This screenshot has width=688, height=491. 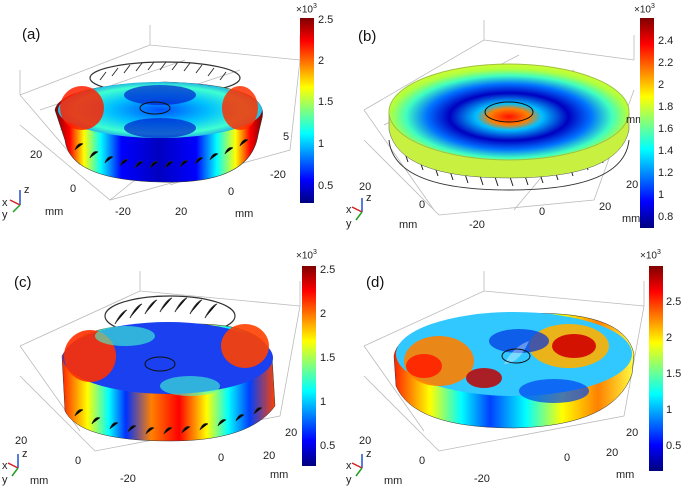 I want to click on panel-b-cb-tick-1: 2.2, so click(x=666, y=63).